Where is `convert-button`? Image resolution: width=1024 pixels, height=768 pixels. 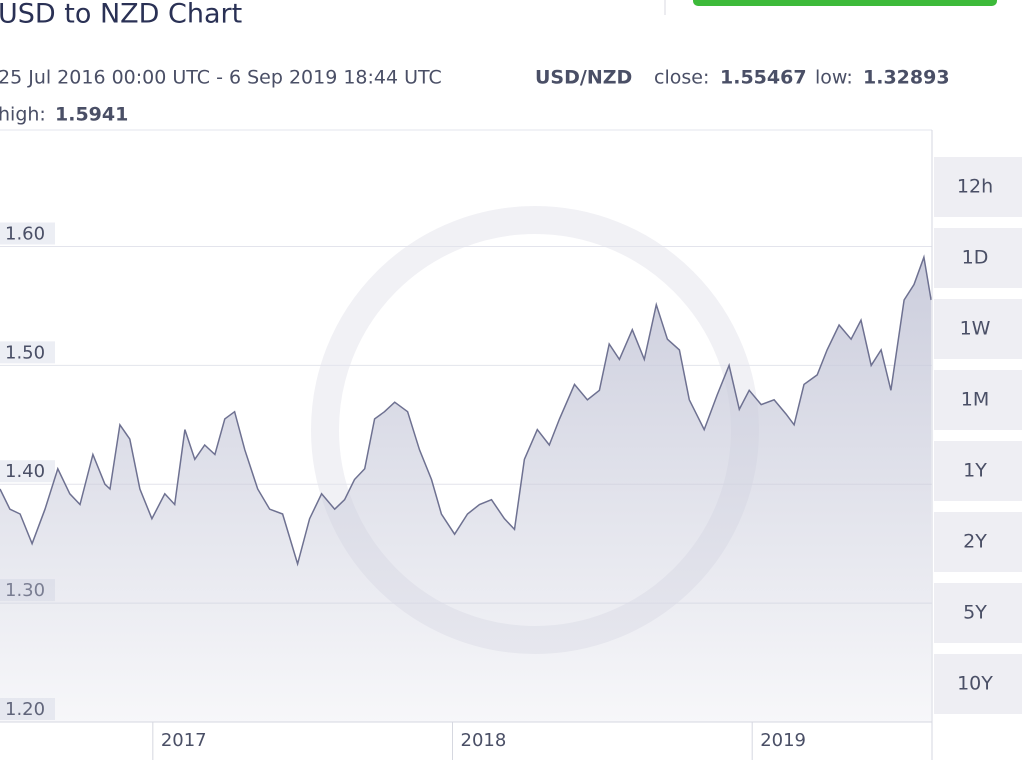 convert-button is located at coordinates (845, 3).